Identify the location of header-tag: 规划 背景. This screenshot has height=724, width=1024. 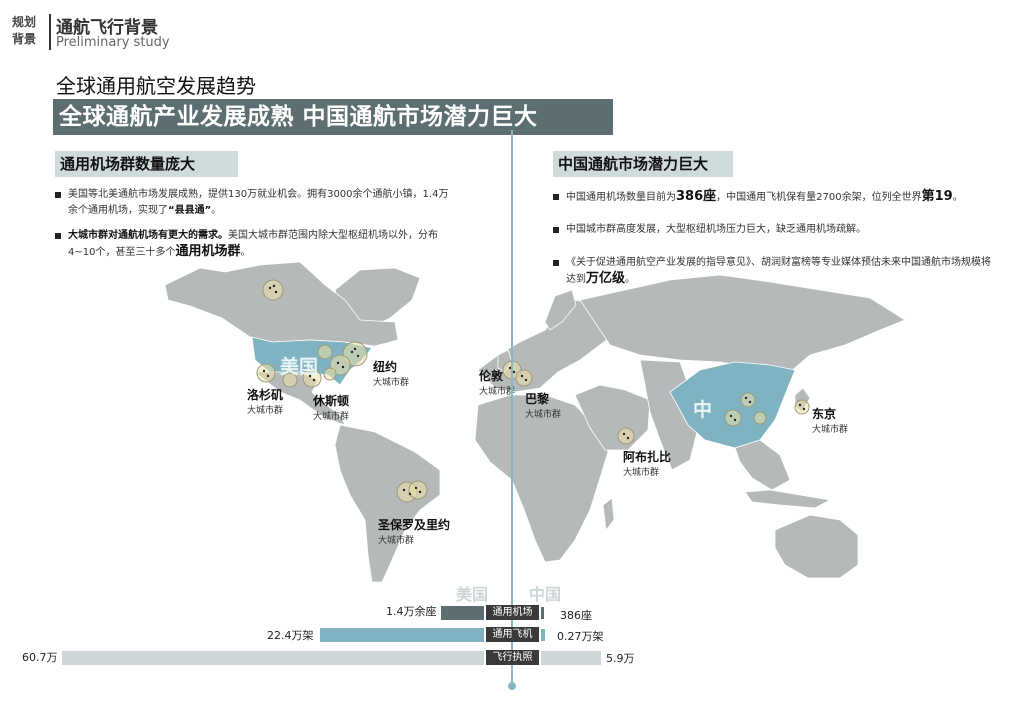
(29, 31).